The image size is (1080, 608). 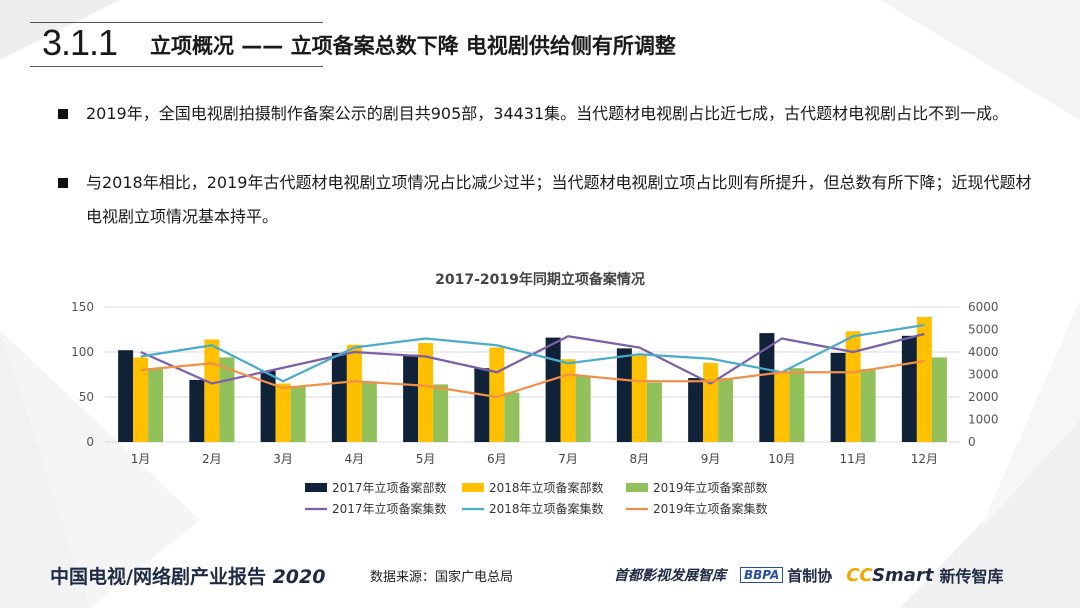 What do you see at coordinates (640, 459) in the screenshot?
I see `x-tick-label: 8月` at bounding box center [640, 459].